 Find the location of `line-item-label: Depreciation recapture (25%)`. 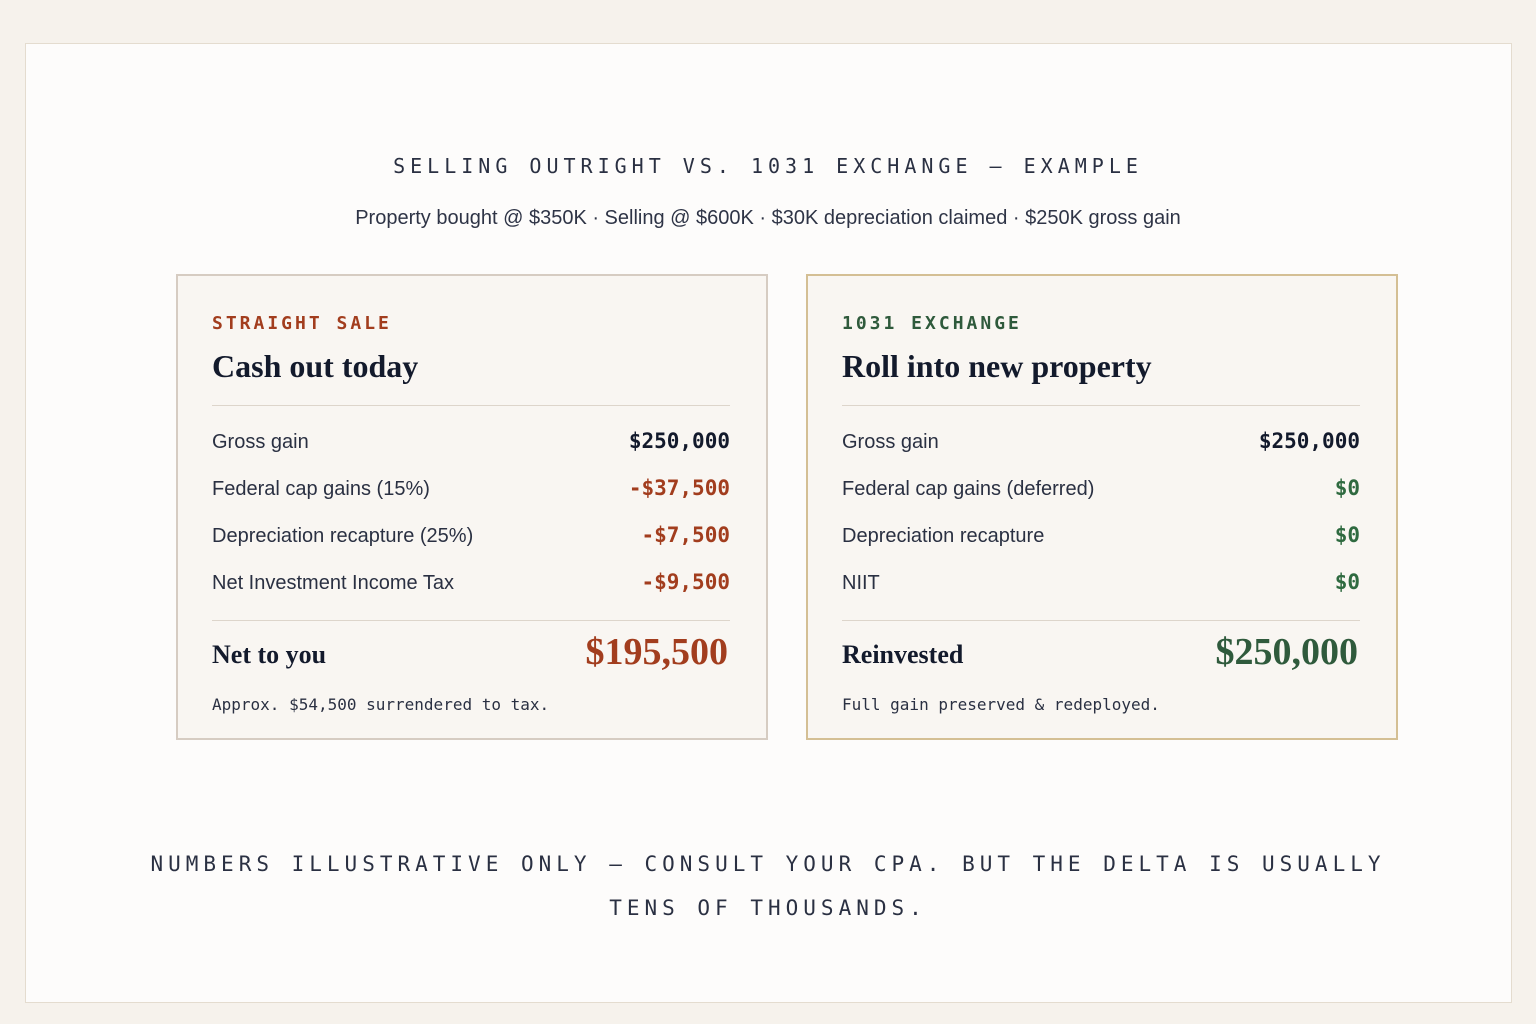

line-item-label: Depreciation recapture (25%) is located at coordinates (343, 536).